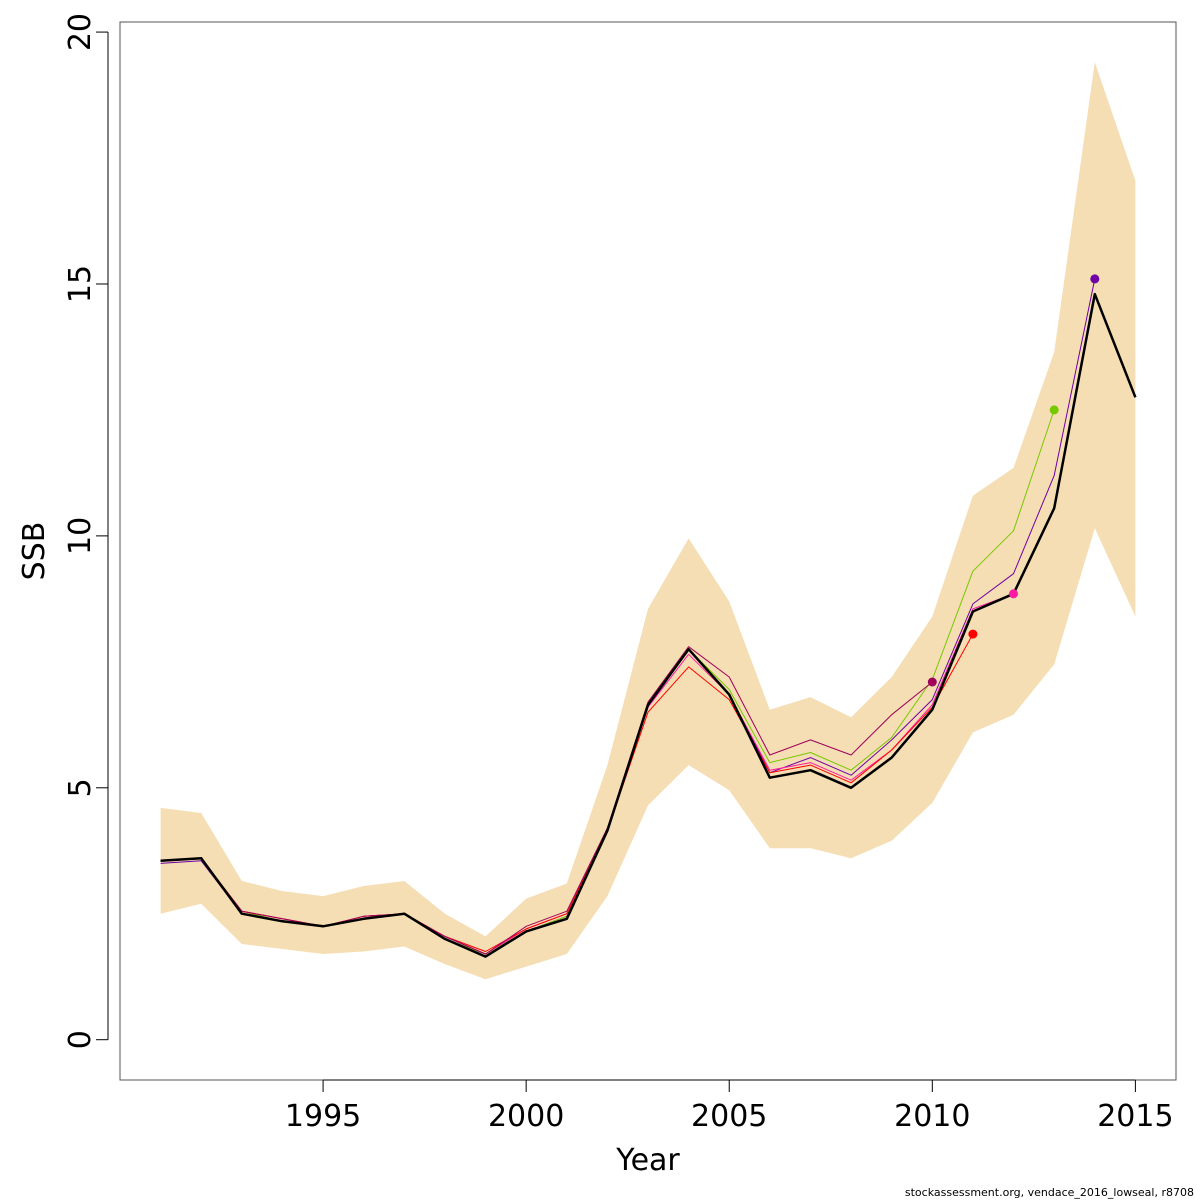 This screenshot has height=1200, width=1200. I want to click on y-tick-label: 5, so click(80, 787).